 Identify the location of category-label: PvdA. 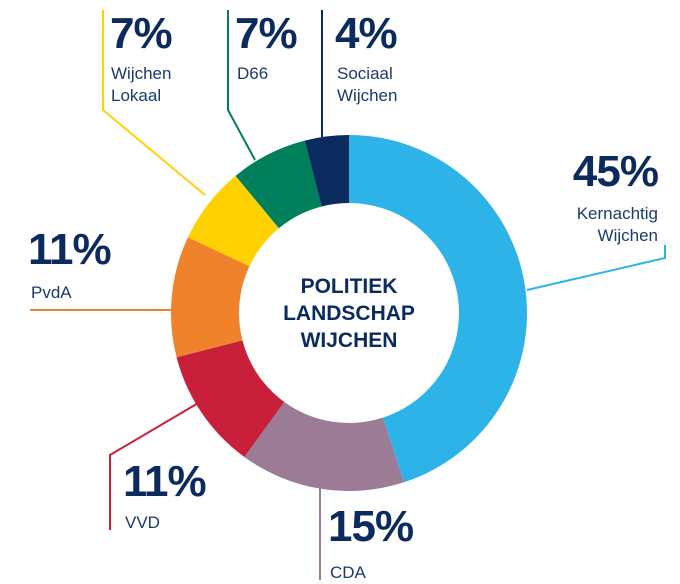
(51, 292).